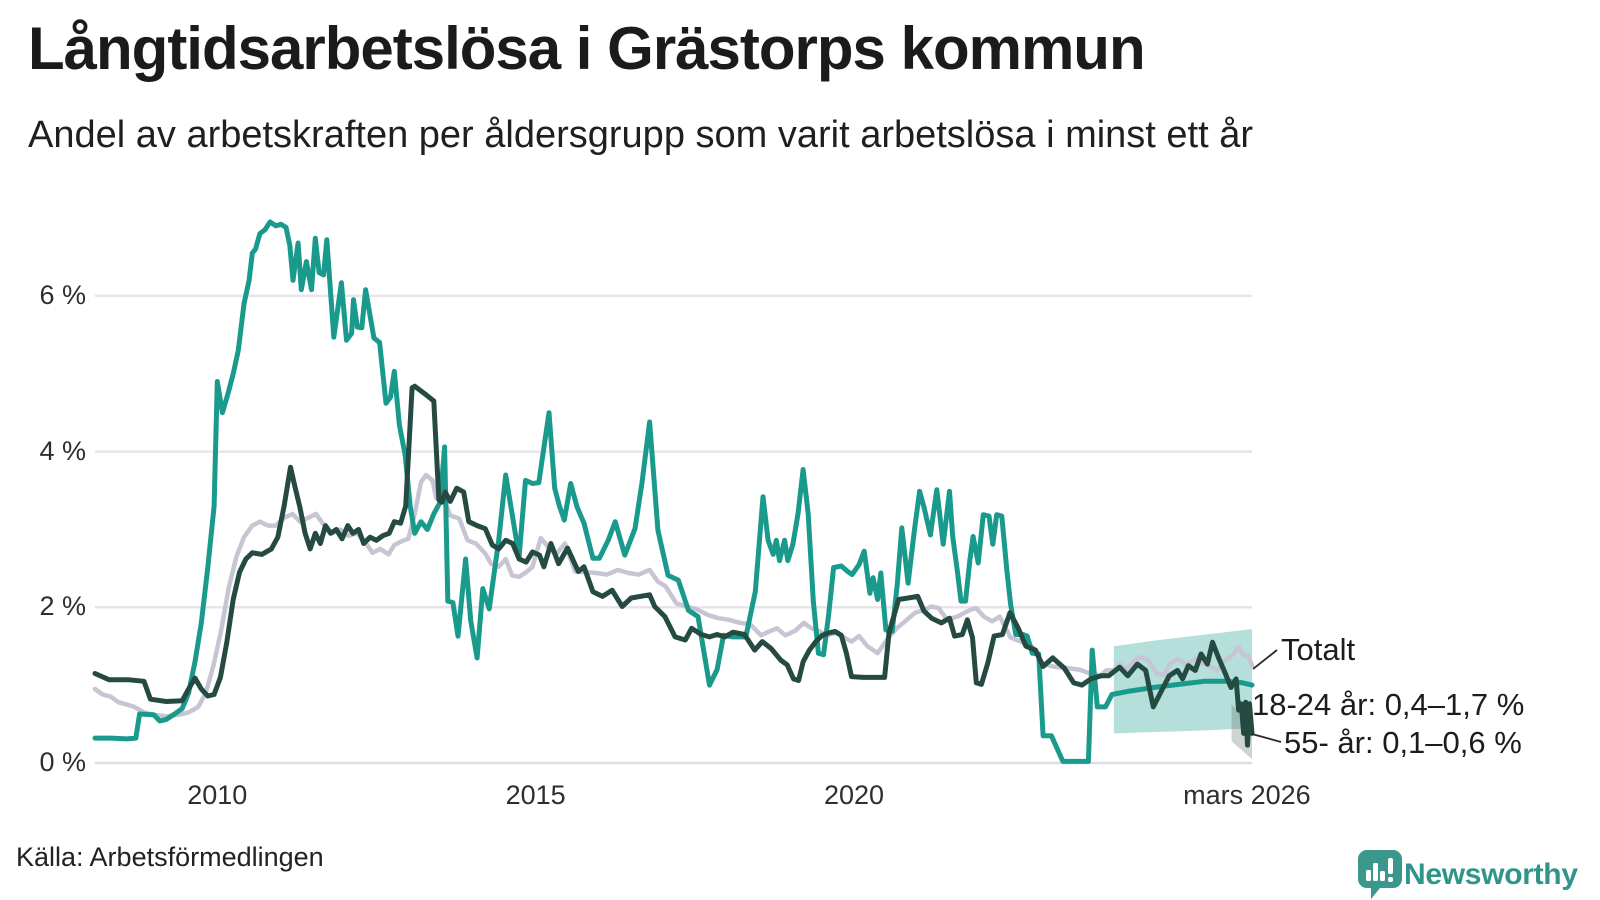  Describe the element at coordinates (62, 450) in the screenshot. I see `y-tick-label-4: 4 %` at that location.